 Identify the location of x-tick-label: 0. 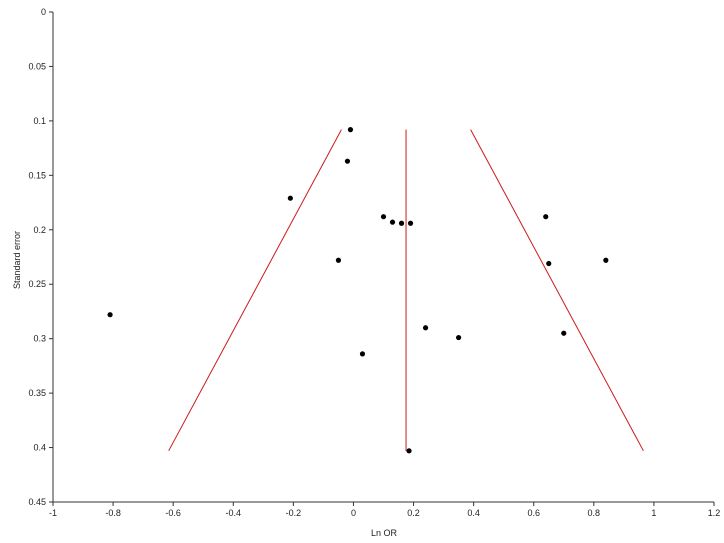
(353, 513).